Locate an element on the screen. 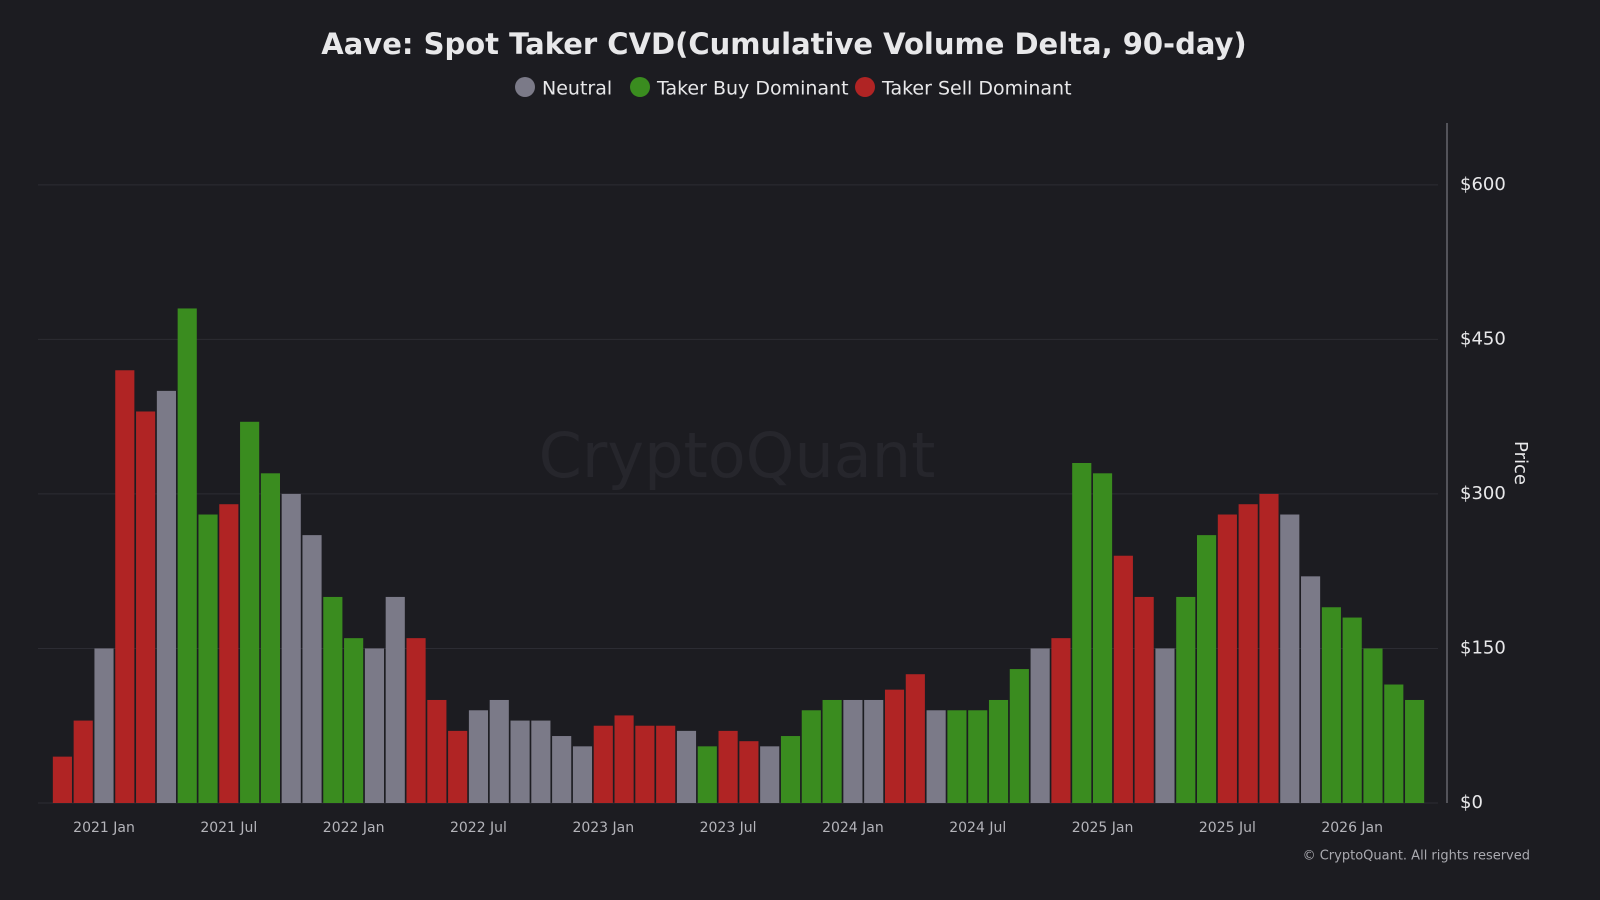  x-tick-label: 2021 Jan is located at coordinates (104, 828).